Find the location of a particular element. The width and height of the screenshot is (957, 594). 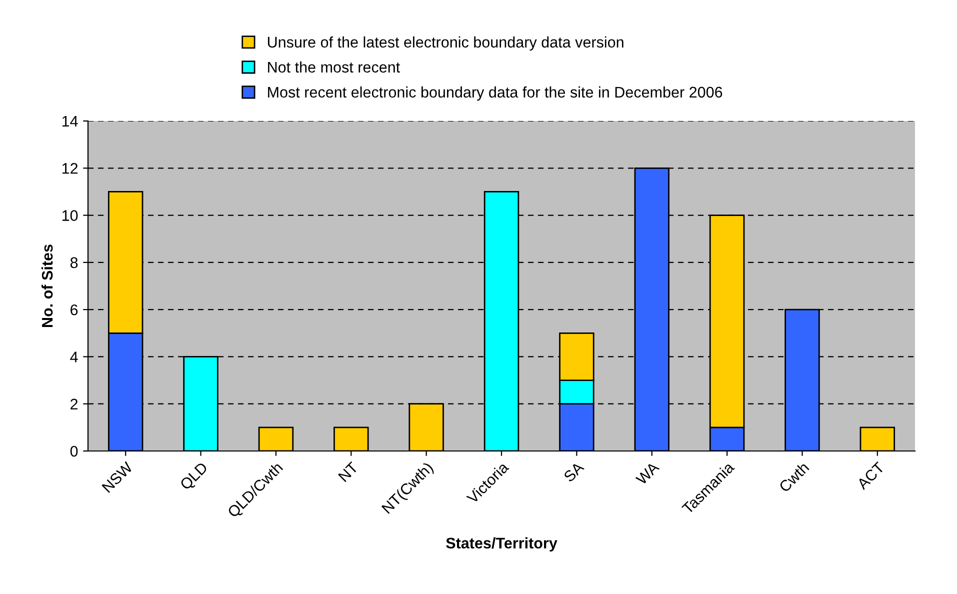

x-tick-label: QLD is located at coordinates (194, 477).